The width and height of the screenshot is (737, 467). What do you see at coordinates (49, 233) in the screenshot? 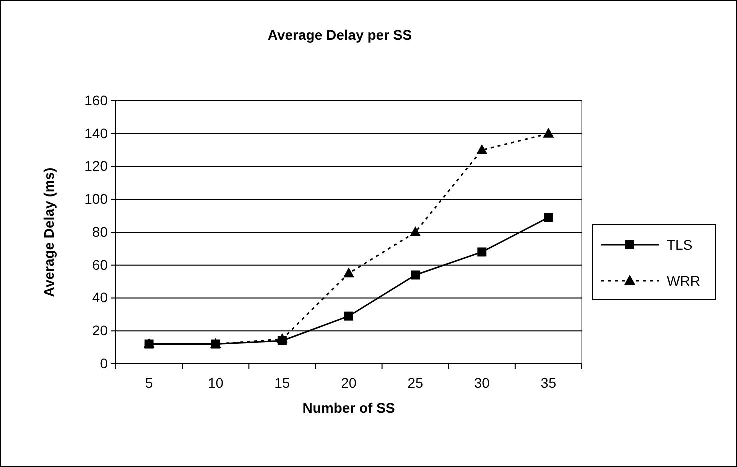
I see `y-axis-title: Average Delay (ms)` at bounding box center [49, 233].